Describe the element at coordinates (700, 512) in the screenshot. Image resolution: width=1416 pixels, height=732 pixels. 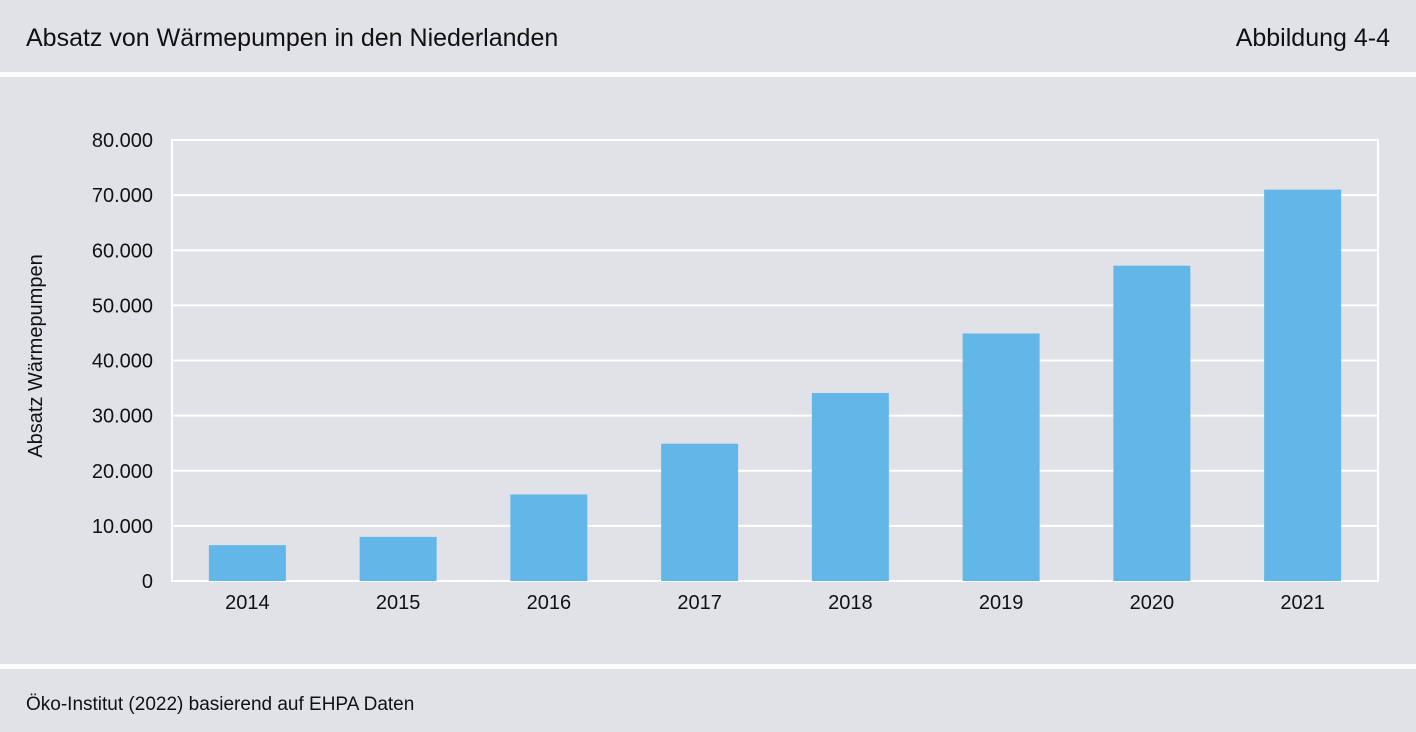
I see `bar-2017` at that location.